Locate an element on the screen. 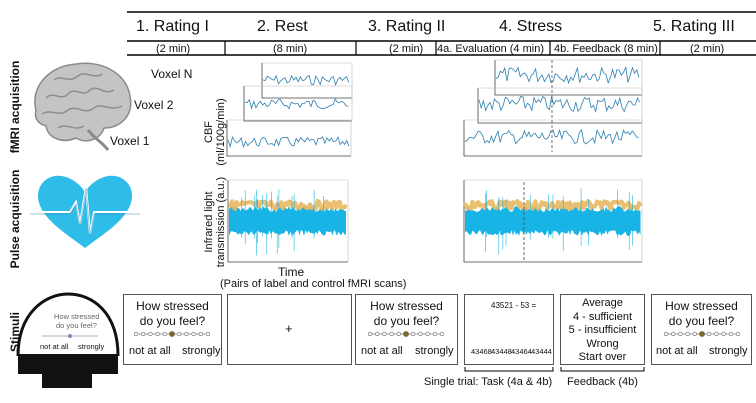 The image size is (756, 403). pulse-stress-frame is located at coordinates (553, 220).